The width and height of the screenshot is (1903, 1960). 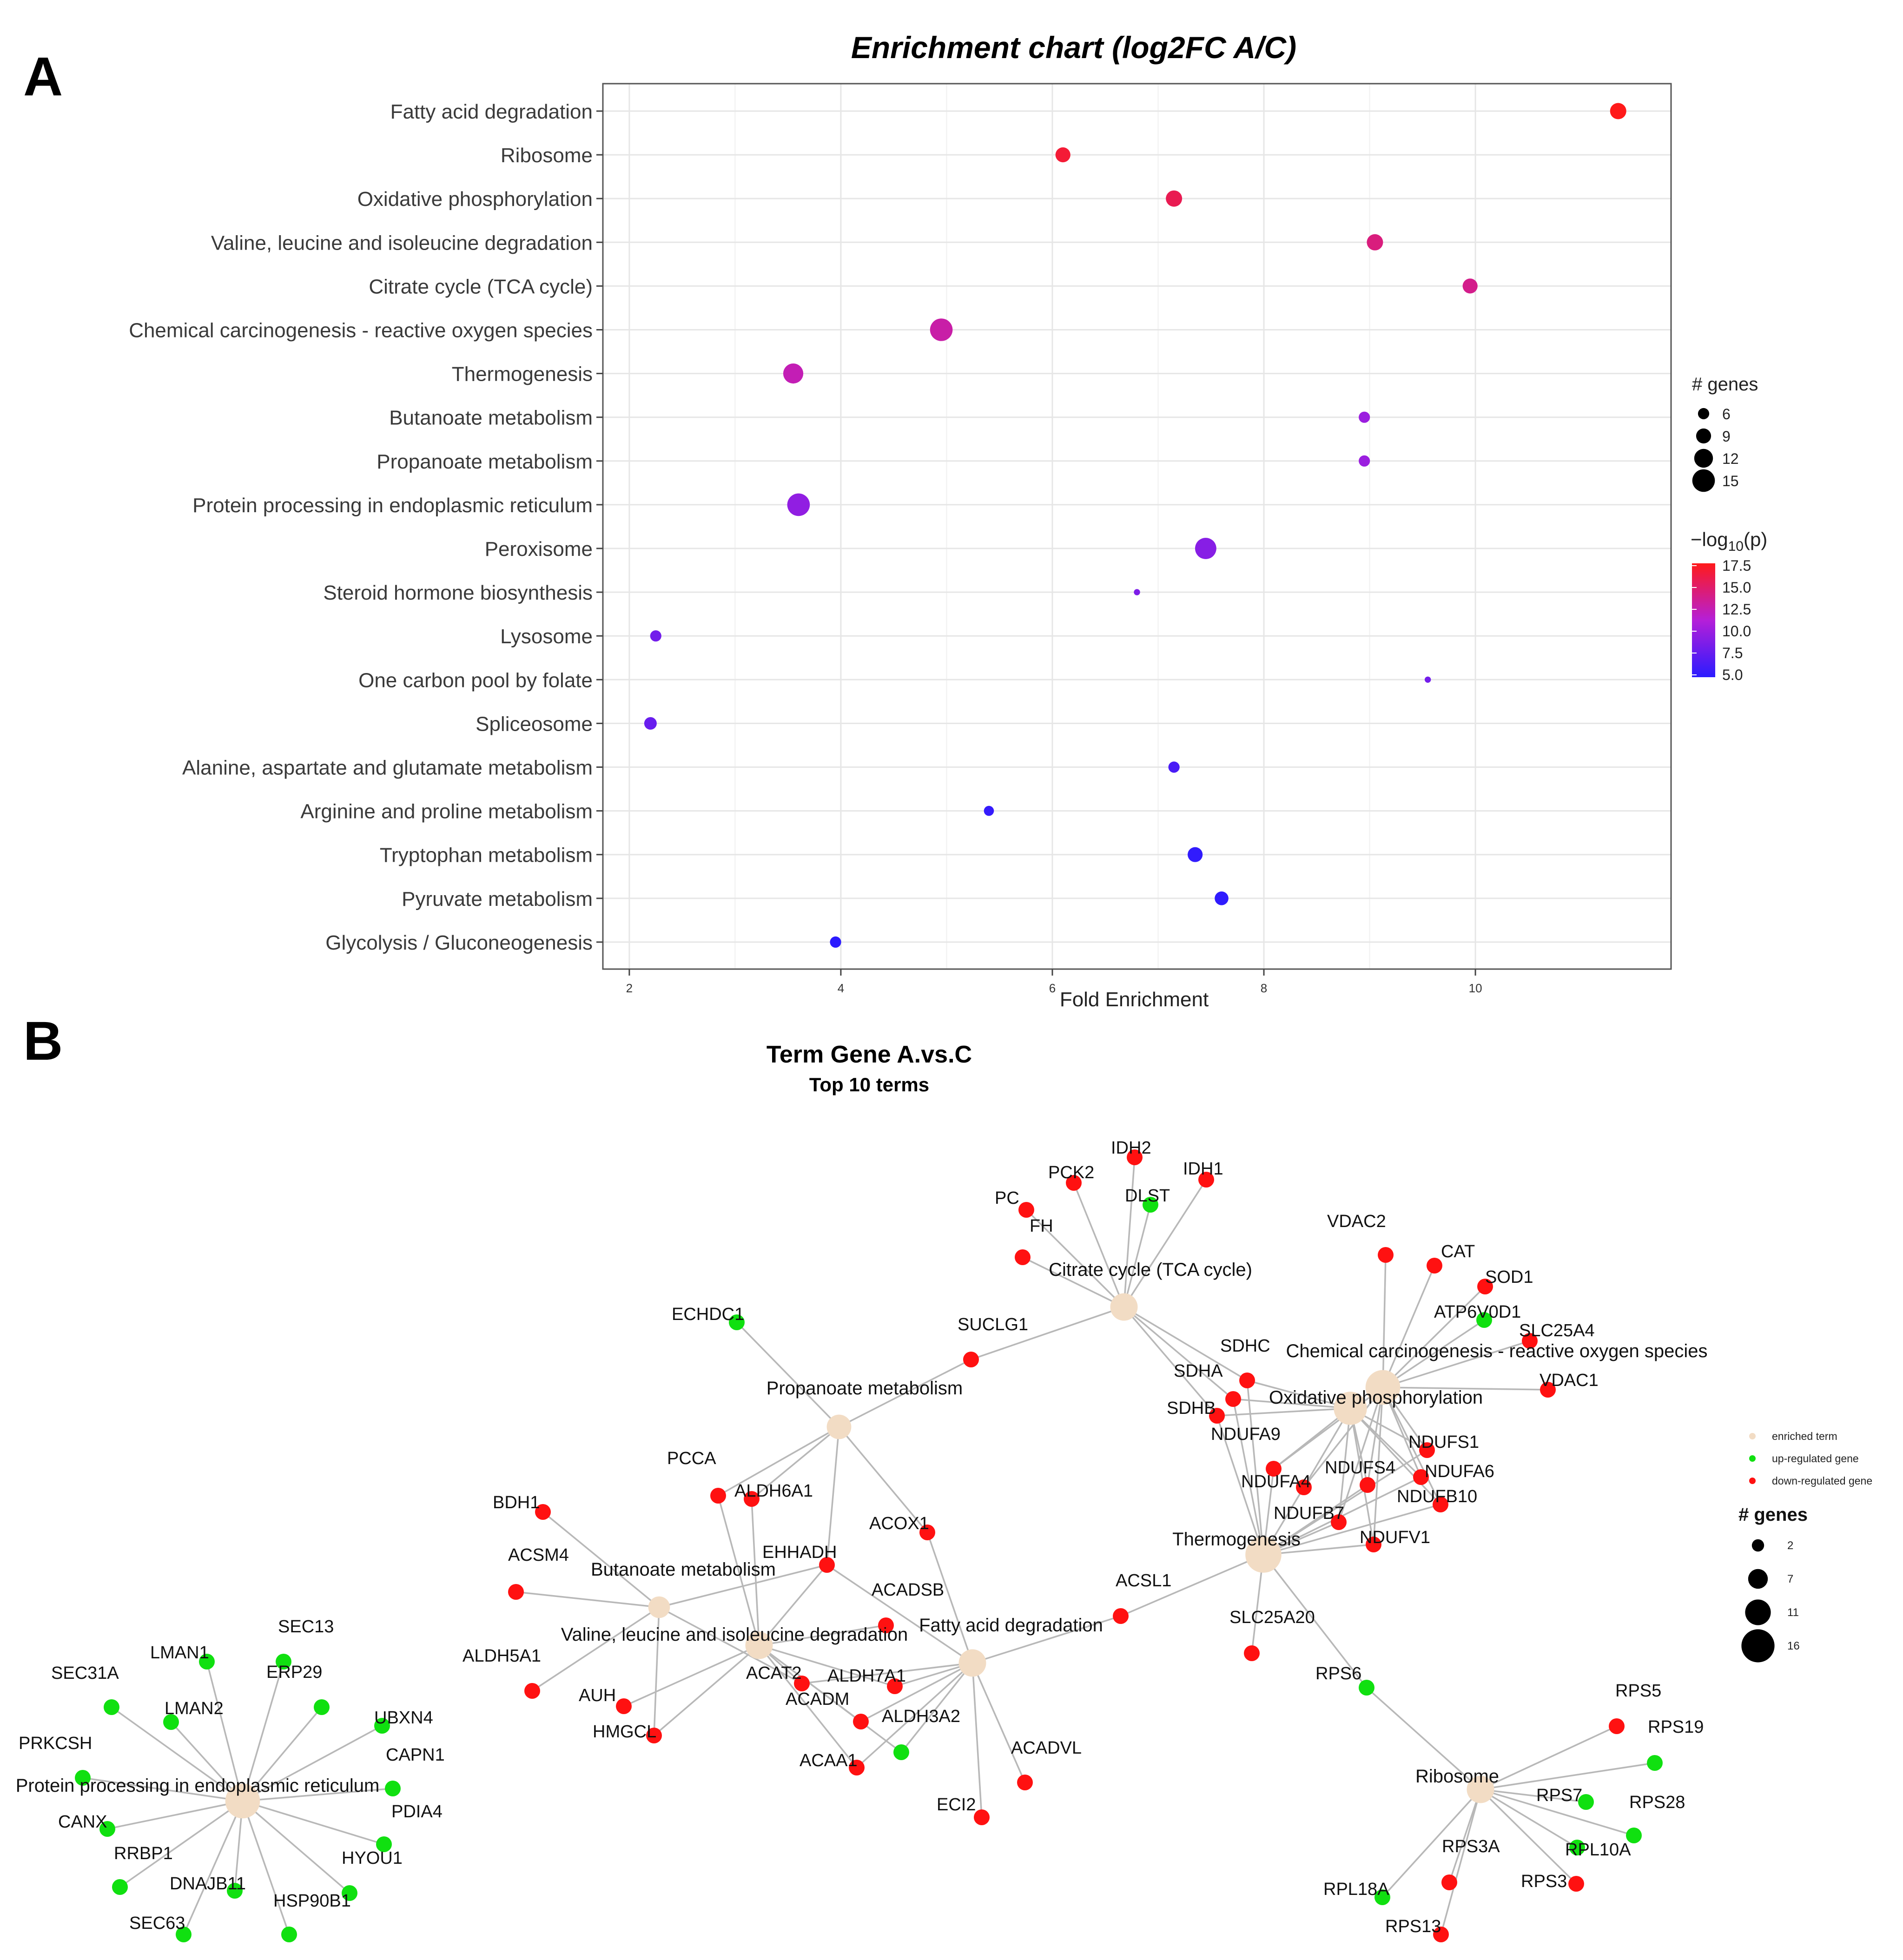 I want to click on legend-marker, so click(x=1753, y=1458).